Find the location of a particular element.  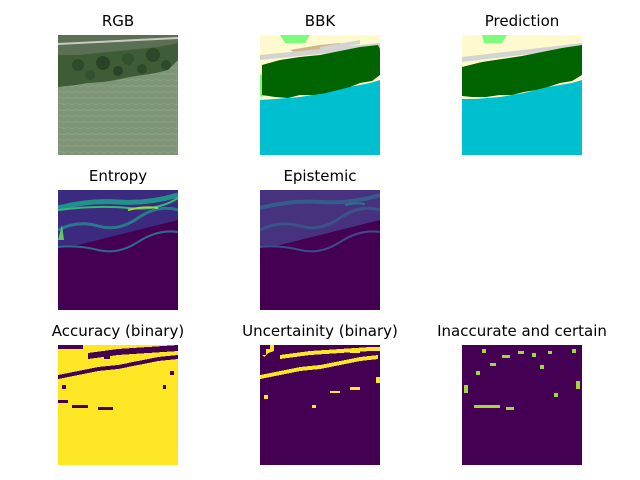

uncertainty-map is located at coordinates (320, 405).